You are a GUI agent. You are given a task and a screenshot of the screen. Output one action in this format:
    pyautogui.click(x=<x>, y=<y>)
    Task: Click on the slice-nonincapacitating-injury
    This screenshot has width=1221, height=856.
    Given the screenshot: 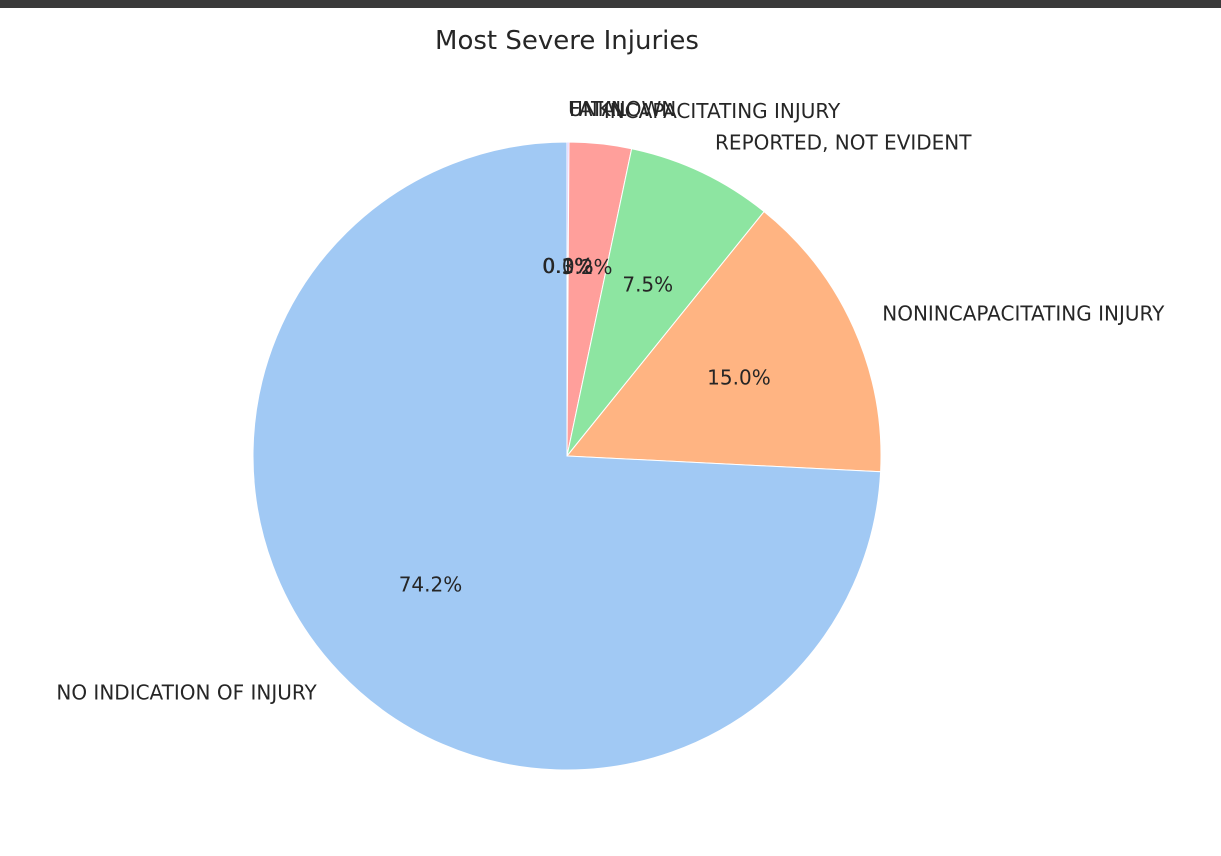 What is the action you would take?
    pyautogui.click(x=723, y=341)
    